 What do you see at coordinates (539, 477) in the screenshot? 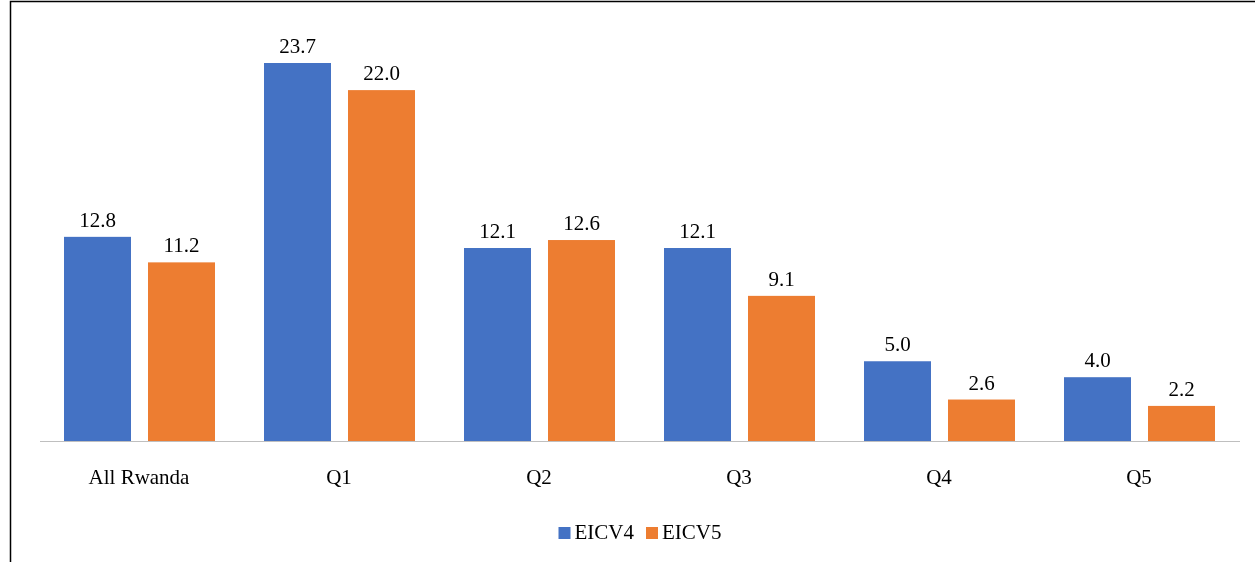
I see `x-tick-label: Q2` at bounding box center [539, 477].